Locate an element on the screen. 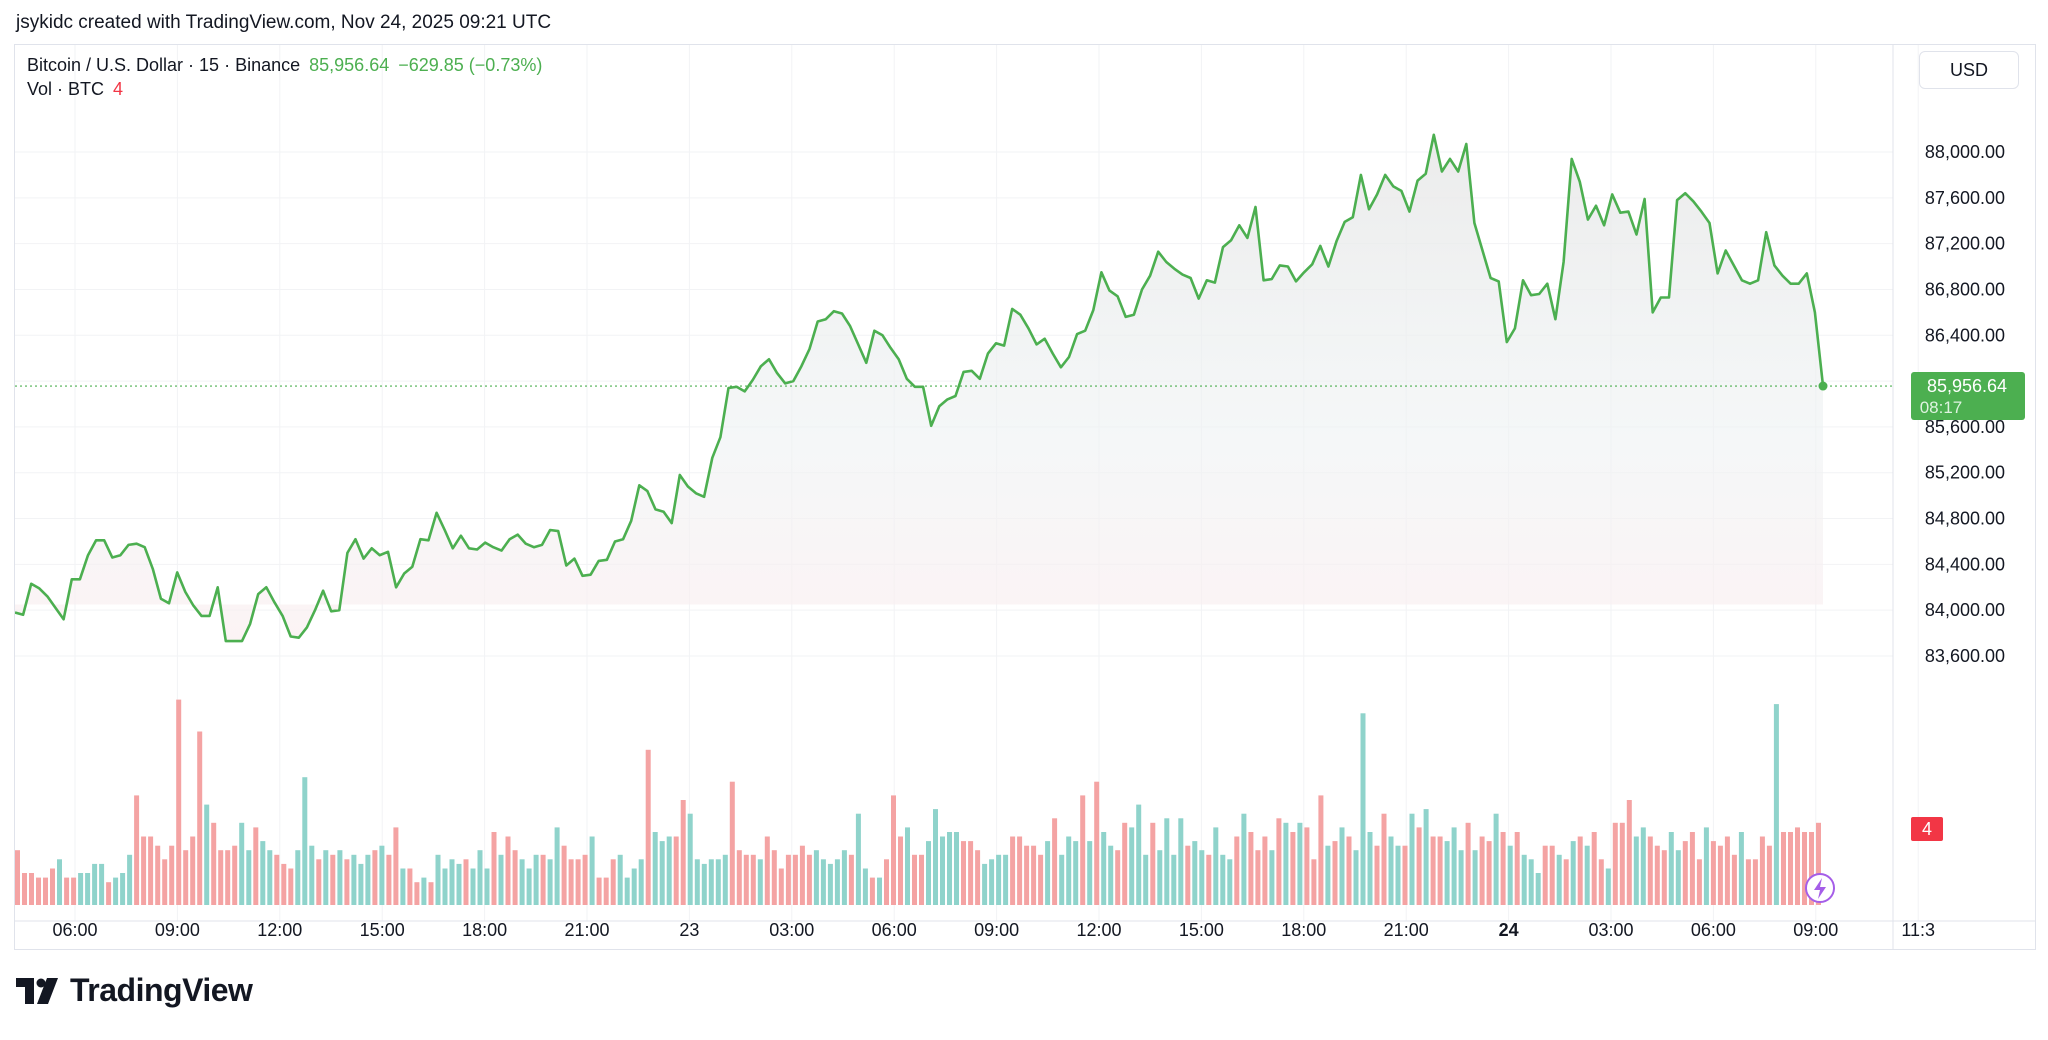 This screenshot has width=2048, height=1040. x-tick-label: 11:3 is located at coordinates (1918, 930).